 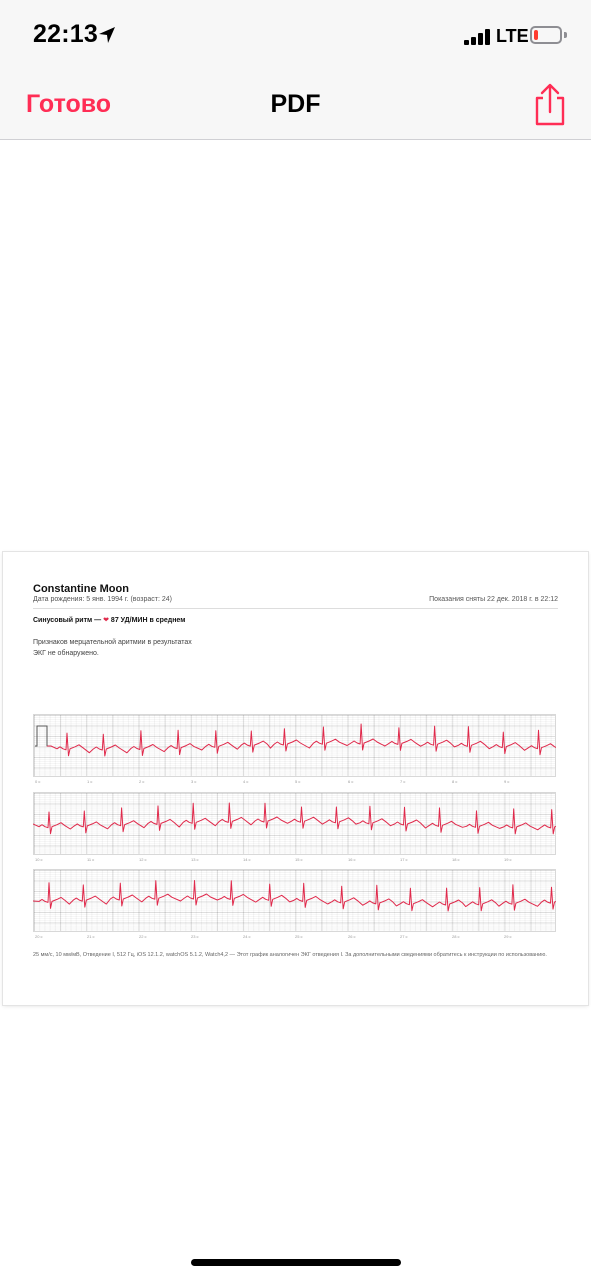 What do you see at coordinates (546, 35) in the screenshot?
I see `battery-icon` at bounding box center [546, 35].